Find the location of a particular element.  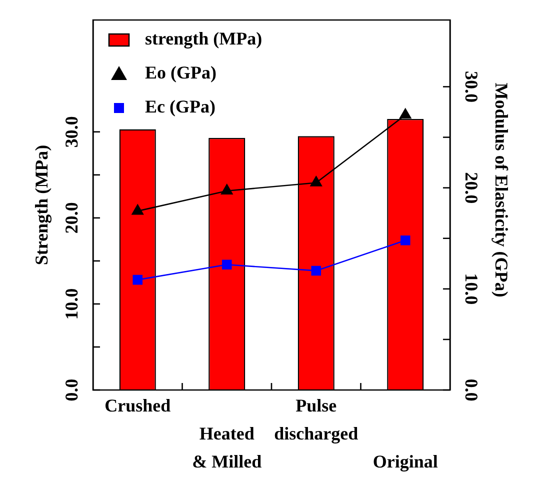

x-tick-label: Pulse discharged is located at coordinates (316, 420).